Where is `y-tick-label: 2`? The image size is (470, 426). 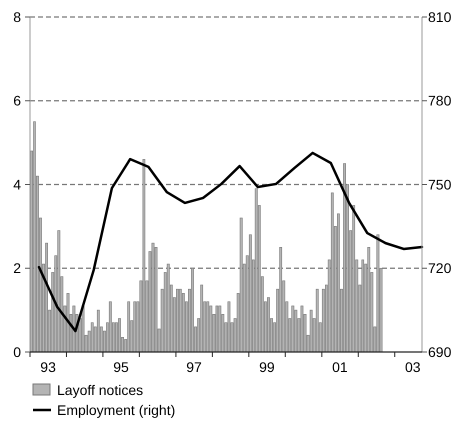 y-tick-label: 2 is located at coordinates (17, 268).